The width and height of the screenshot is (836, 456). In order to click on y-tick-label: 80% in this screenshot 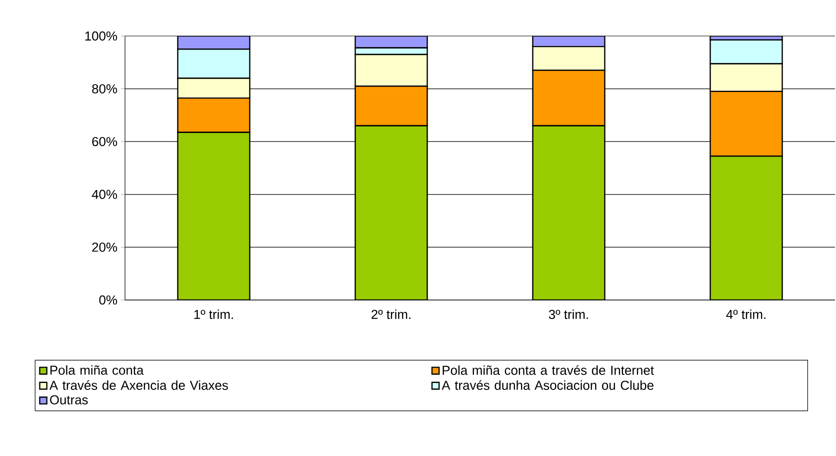, I will do `click(105, 89)`.